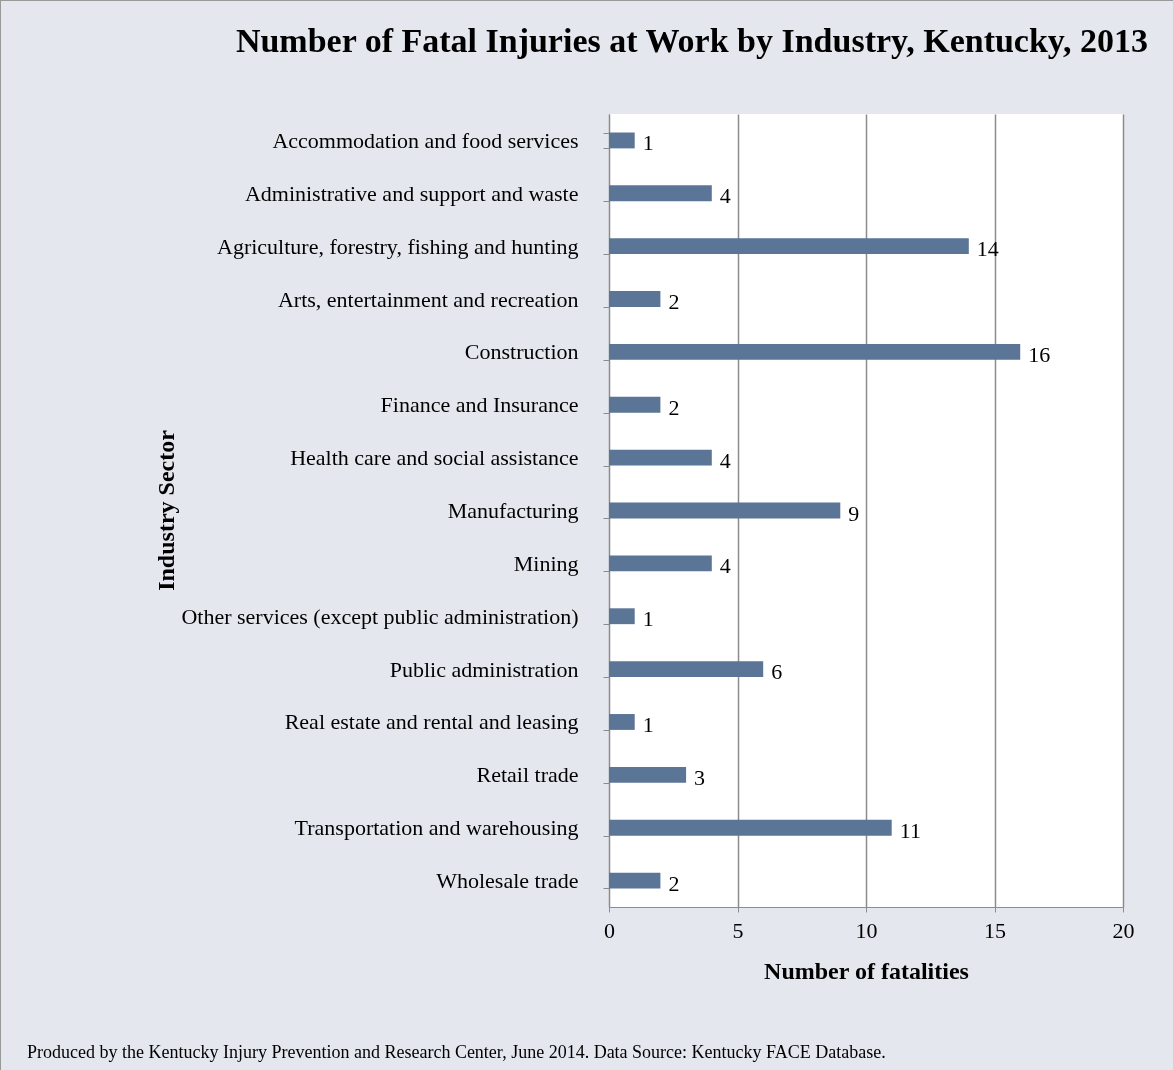 This screenshot has height=1070, width=1173. What do you see at coordinates (398, 246) in the screenshot?
I see `y-tick-label: Agriculture, forestry, fishing and hunting` at bounding box center [398, 246].